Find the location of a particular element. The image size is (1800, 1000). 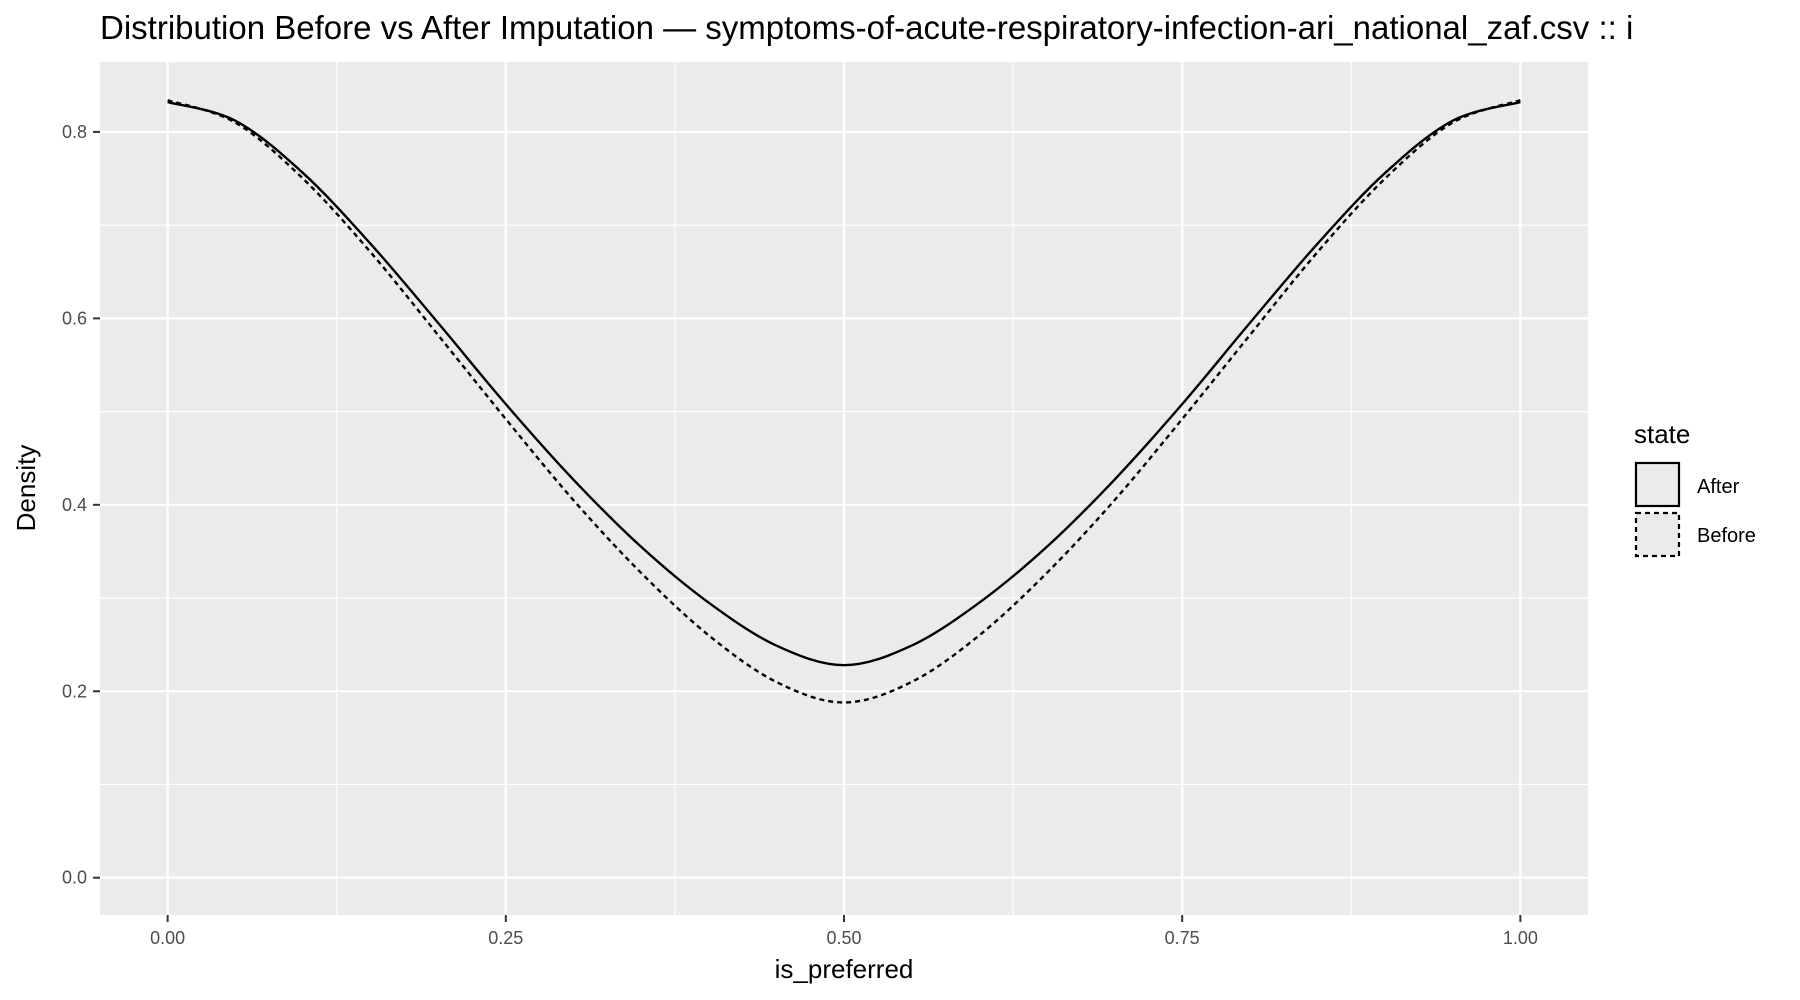

x-tick-label: 0.00 is located at coordinates (167, 938).